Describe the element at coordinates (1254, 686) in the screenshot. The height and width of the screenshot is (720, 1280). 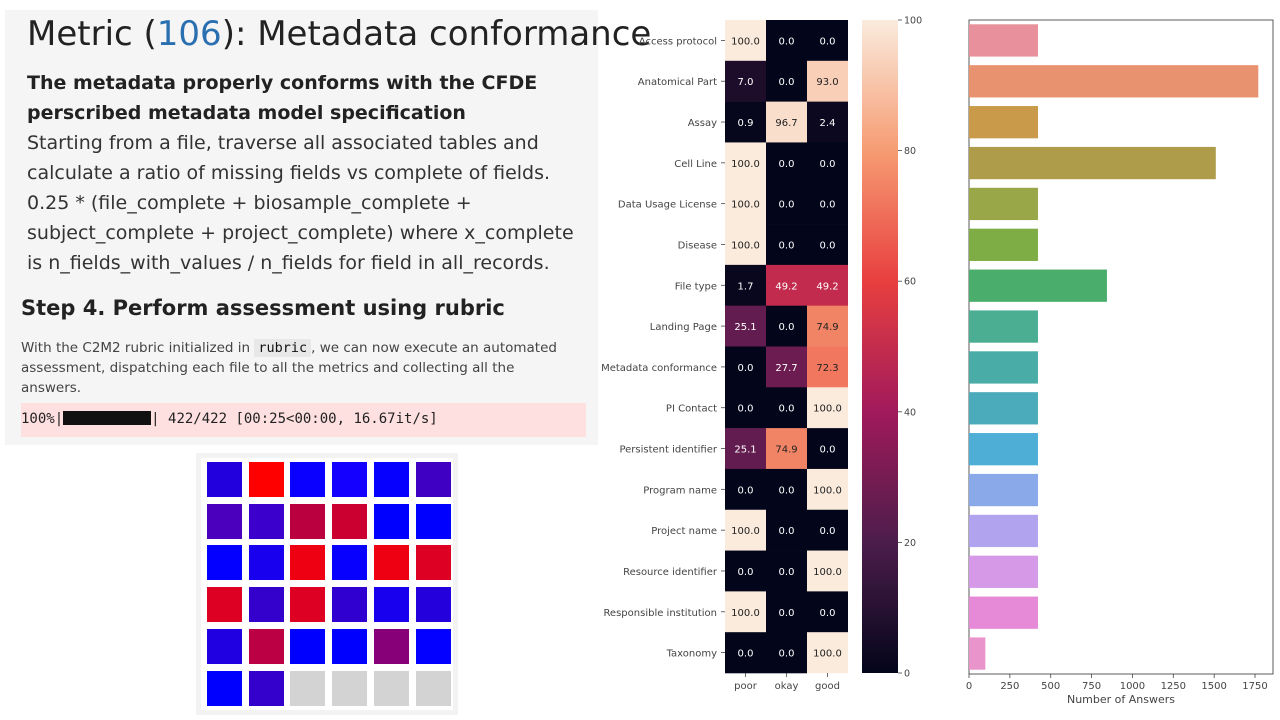
I see `x-tick-label: 1750` at that location.